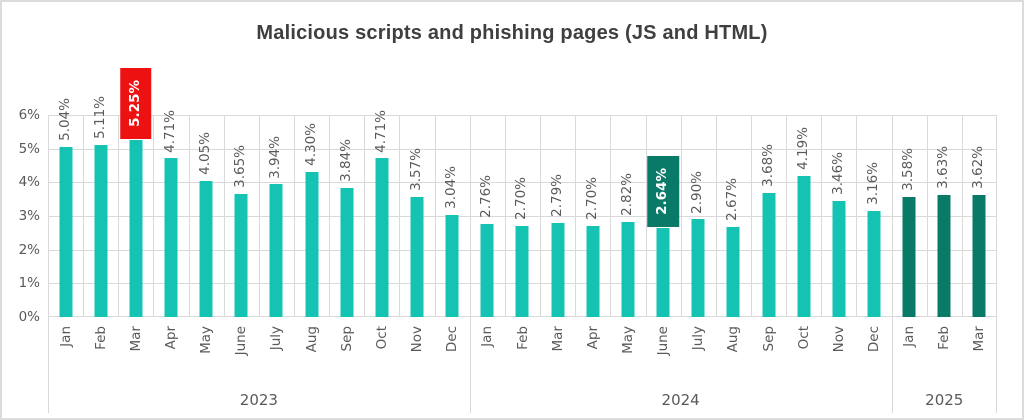  What do you see at coordinates (311, 144) in the screenshot?
I see `value-label-2023-Aug: 4.30%` at bounding box center [311, 144].